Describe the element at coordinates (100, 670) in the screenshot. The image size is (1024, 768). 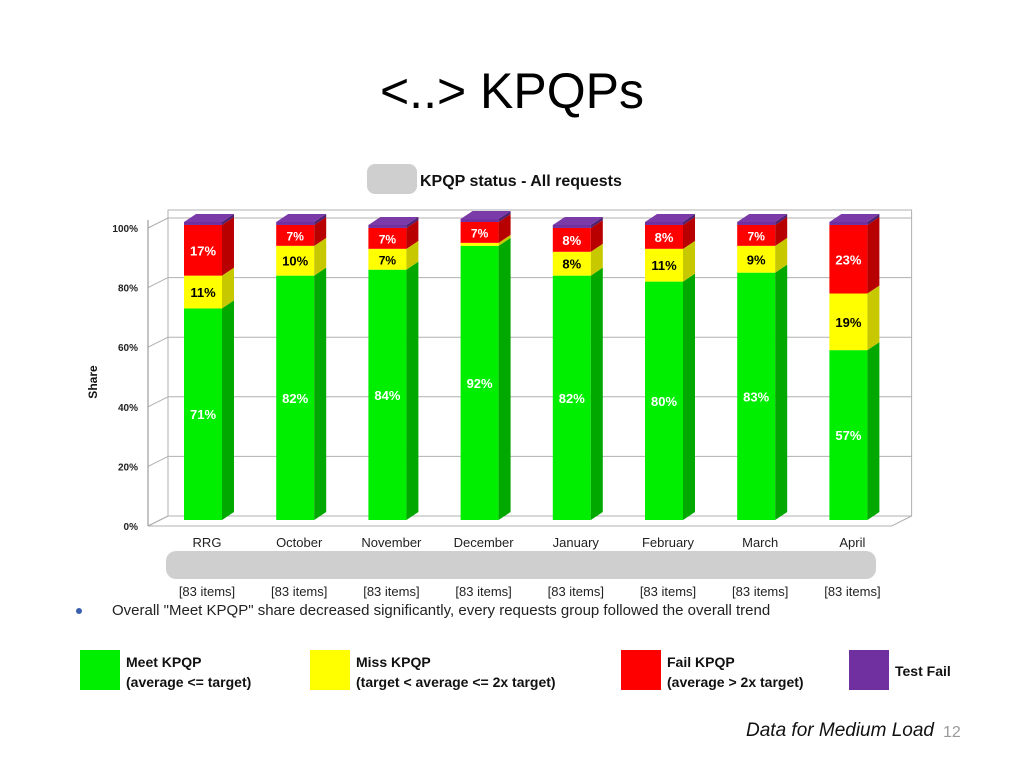
I see `legend-swatch-meet` at that location.